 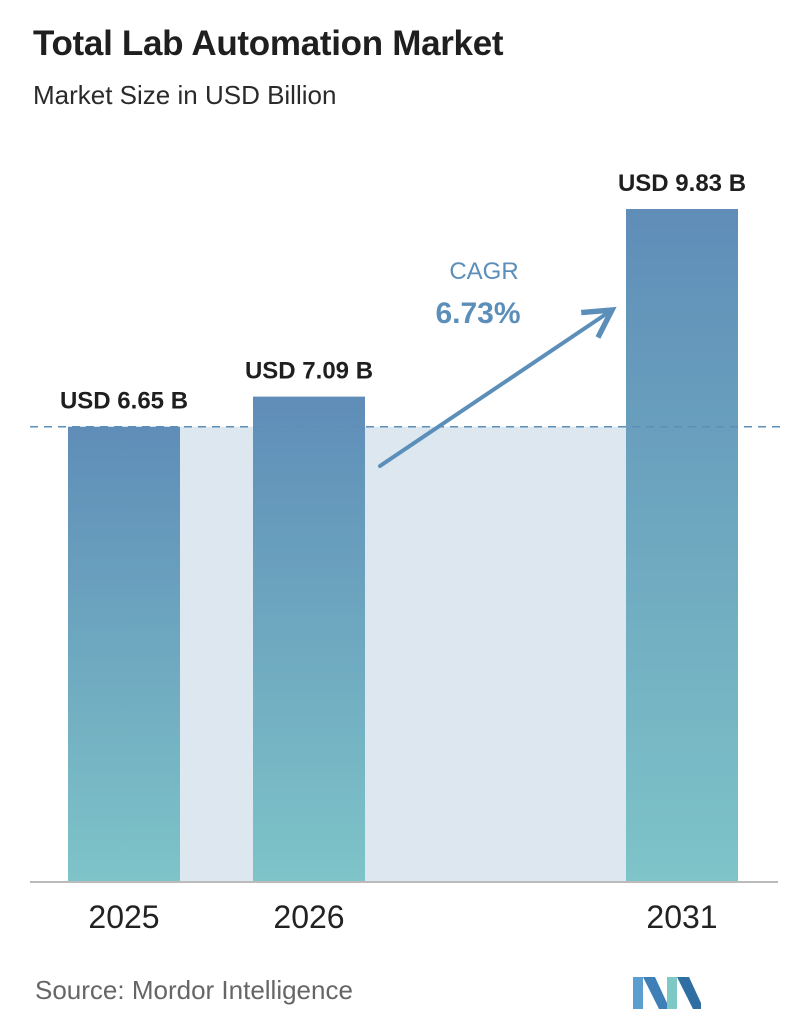 What do you see at coordinates (477, 313) in the screenshot?
I see `cagr-value: 6.73%` at bounding box center [477, 313].